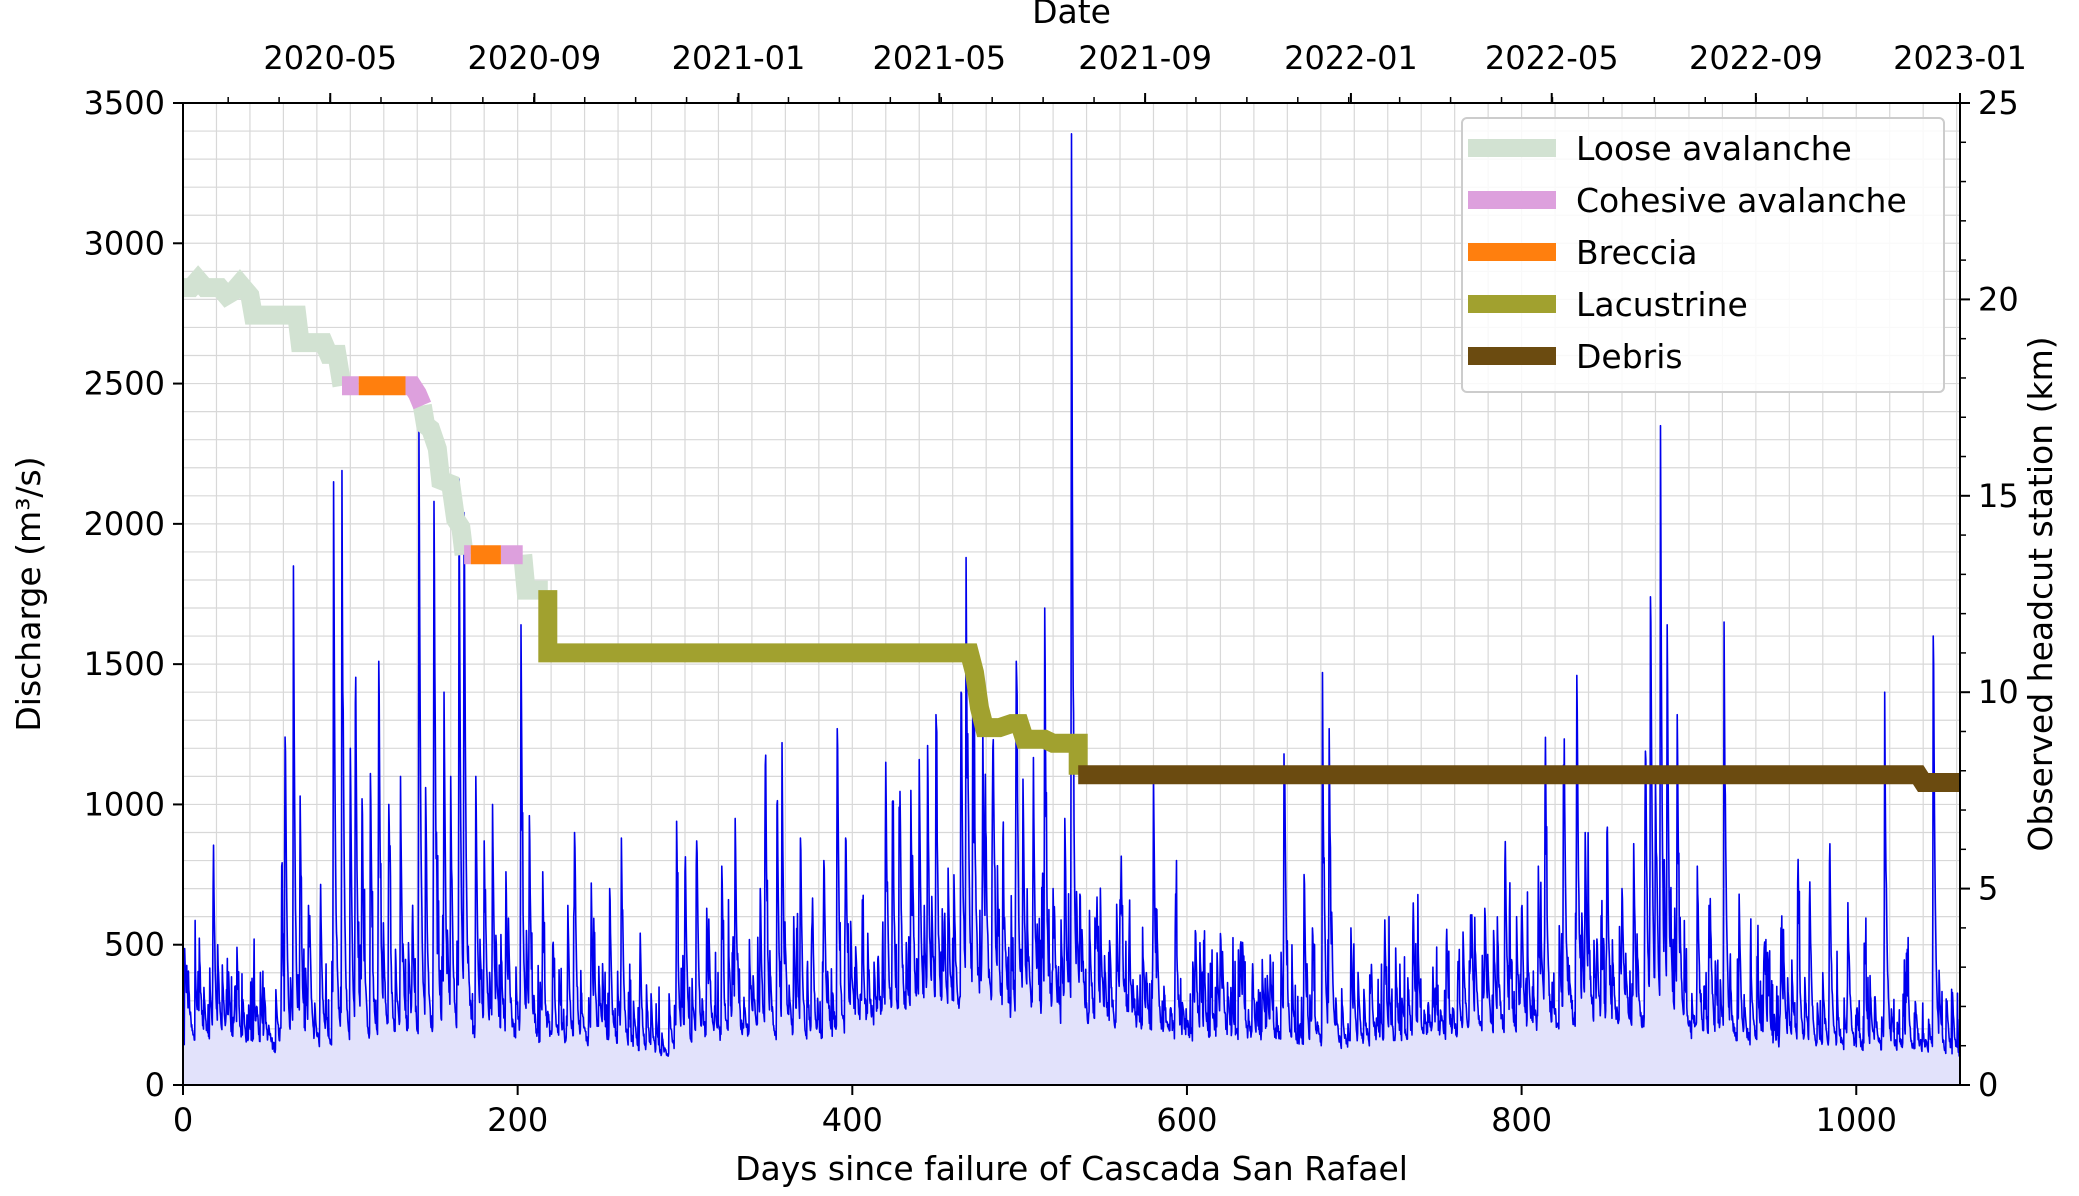 This screenshot has width=2079, height=1196. Describe the element at coordinates (418, 393) in the screenshot. I see `headcut-cohesive-avalanche-line` at that location.